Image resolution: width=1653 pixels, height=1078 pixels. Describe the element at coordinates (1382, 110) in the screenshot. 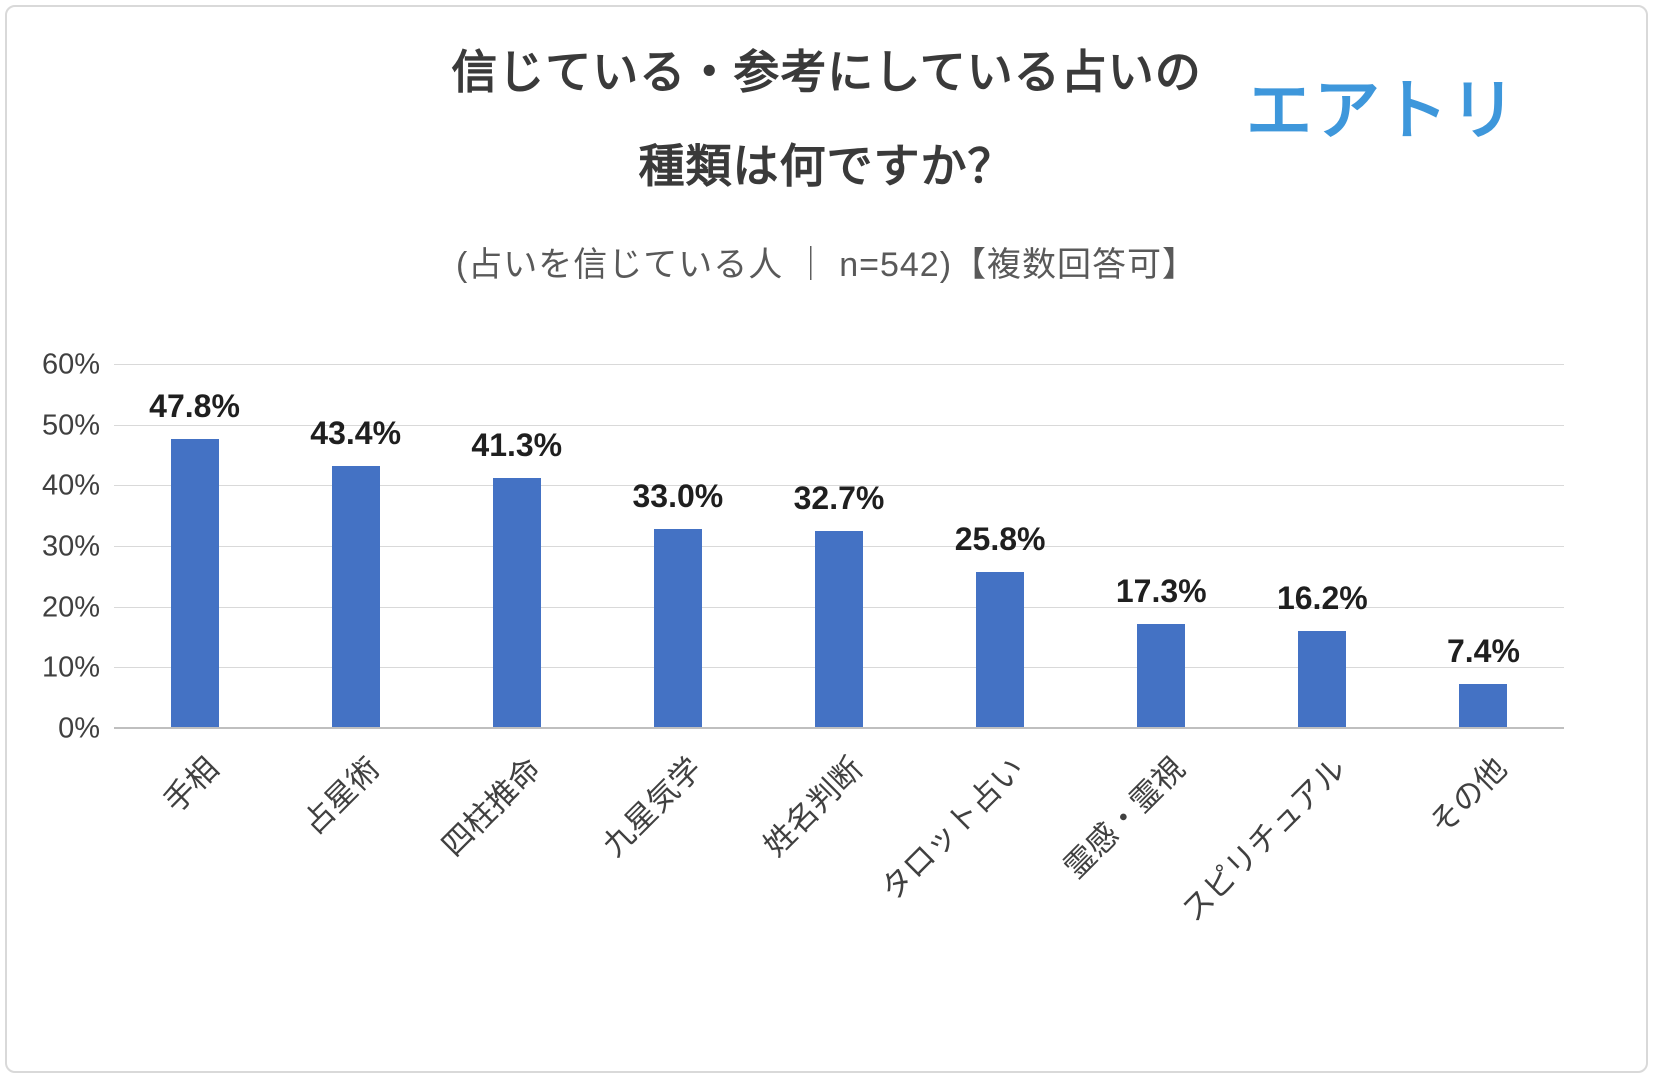

I see `airtrip-logo: エアトリ` at that location.